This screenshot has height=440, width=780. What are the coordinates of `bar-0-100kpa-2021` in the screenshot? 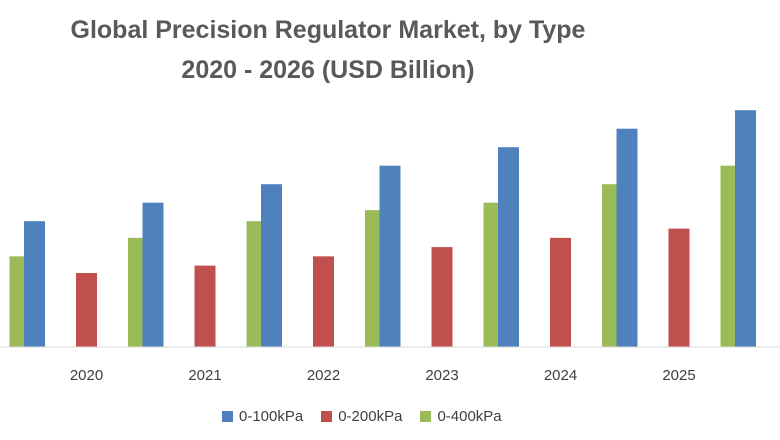 It's located at (153, 274).